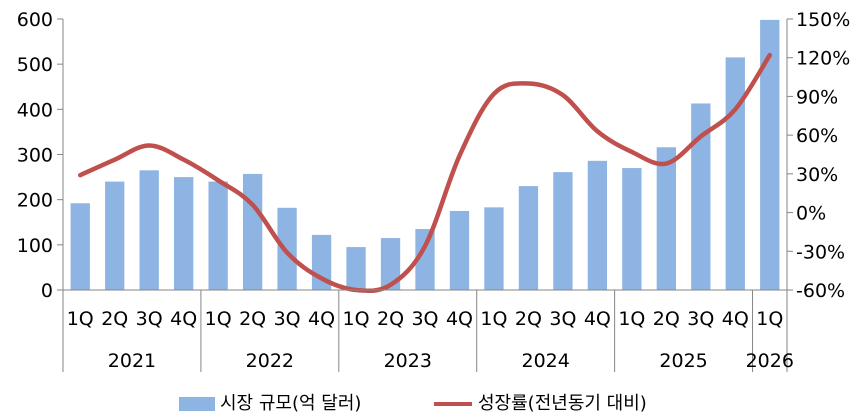 This screenshot has width=859, height=419. I want to click on legend: 시장 규모(억 달러) 성장률(전년동기 대비), so click(413, 403).